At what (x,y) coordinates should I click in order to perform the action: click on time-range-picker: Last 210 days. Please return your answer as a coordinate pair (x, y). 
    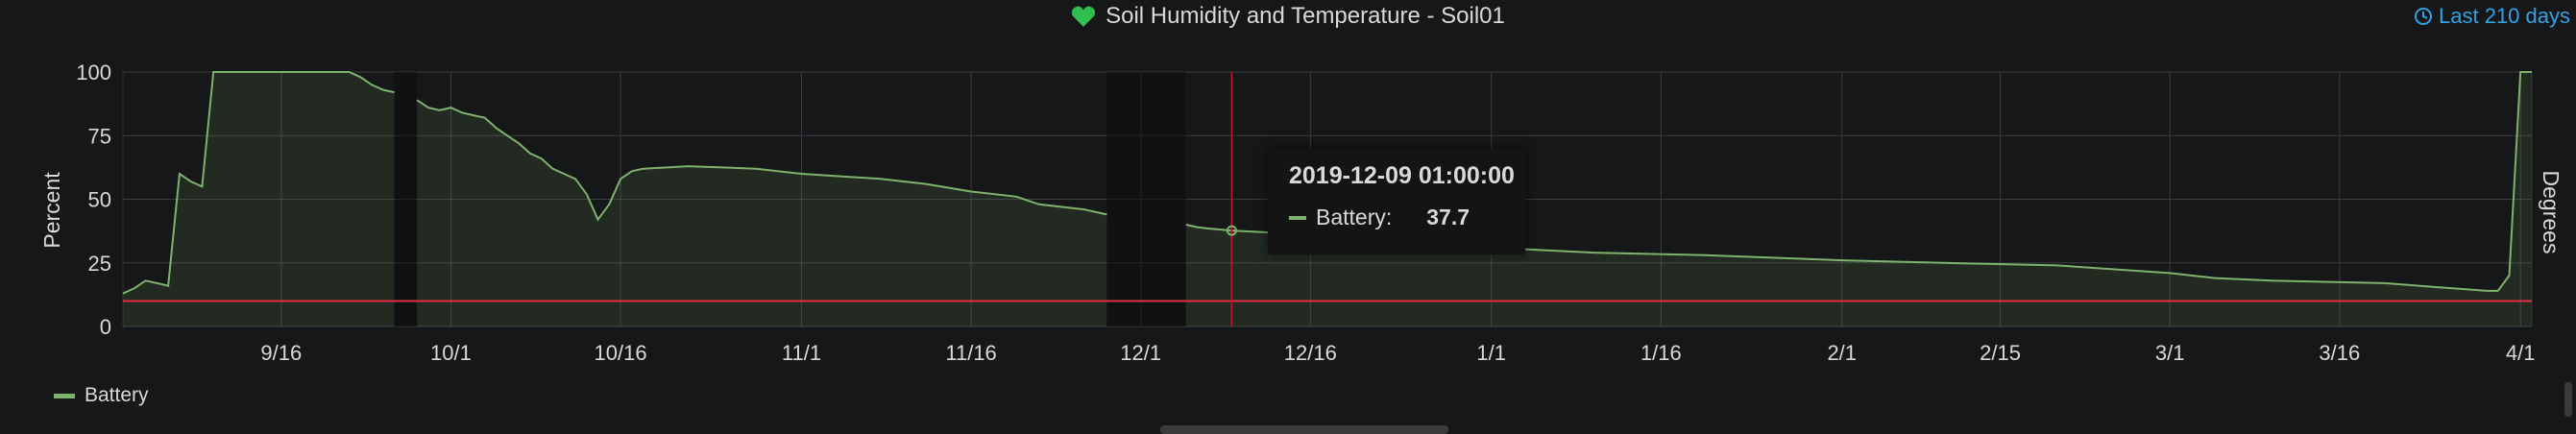
    Looking at the image, I should click on (2492, 16).